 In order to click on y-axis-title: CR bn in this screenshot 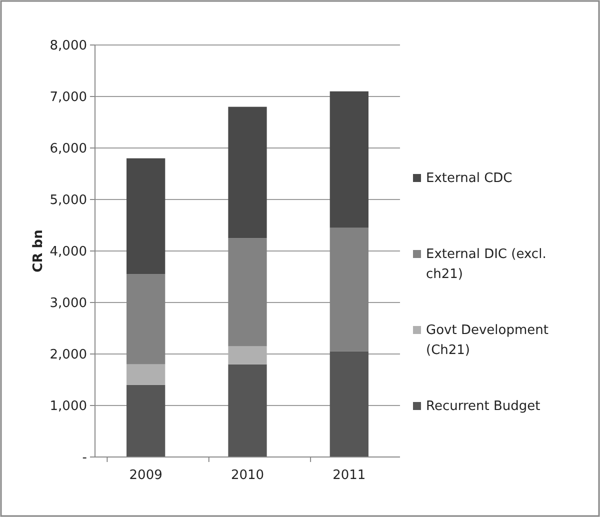, I will do `click(38, 251)`.